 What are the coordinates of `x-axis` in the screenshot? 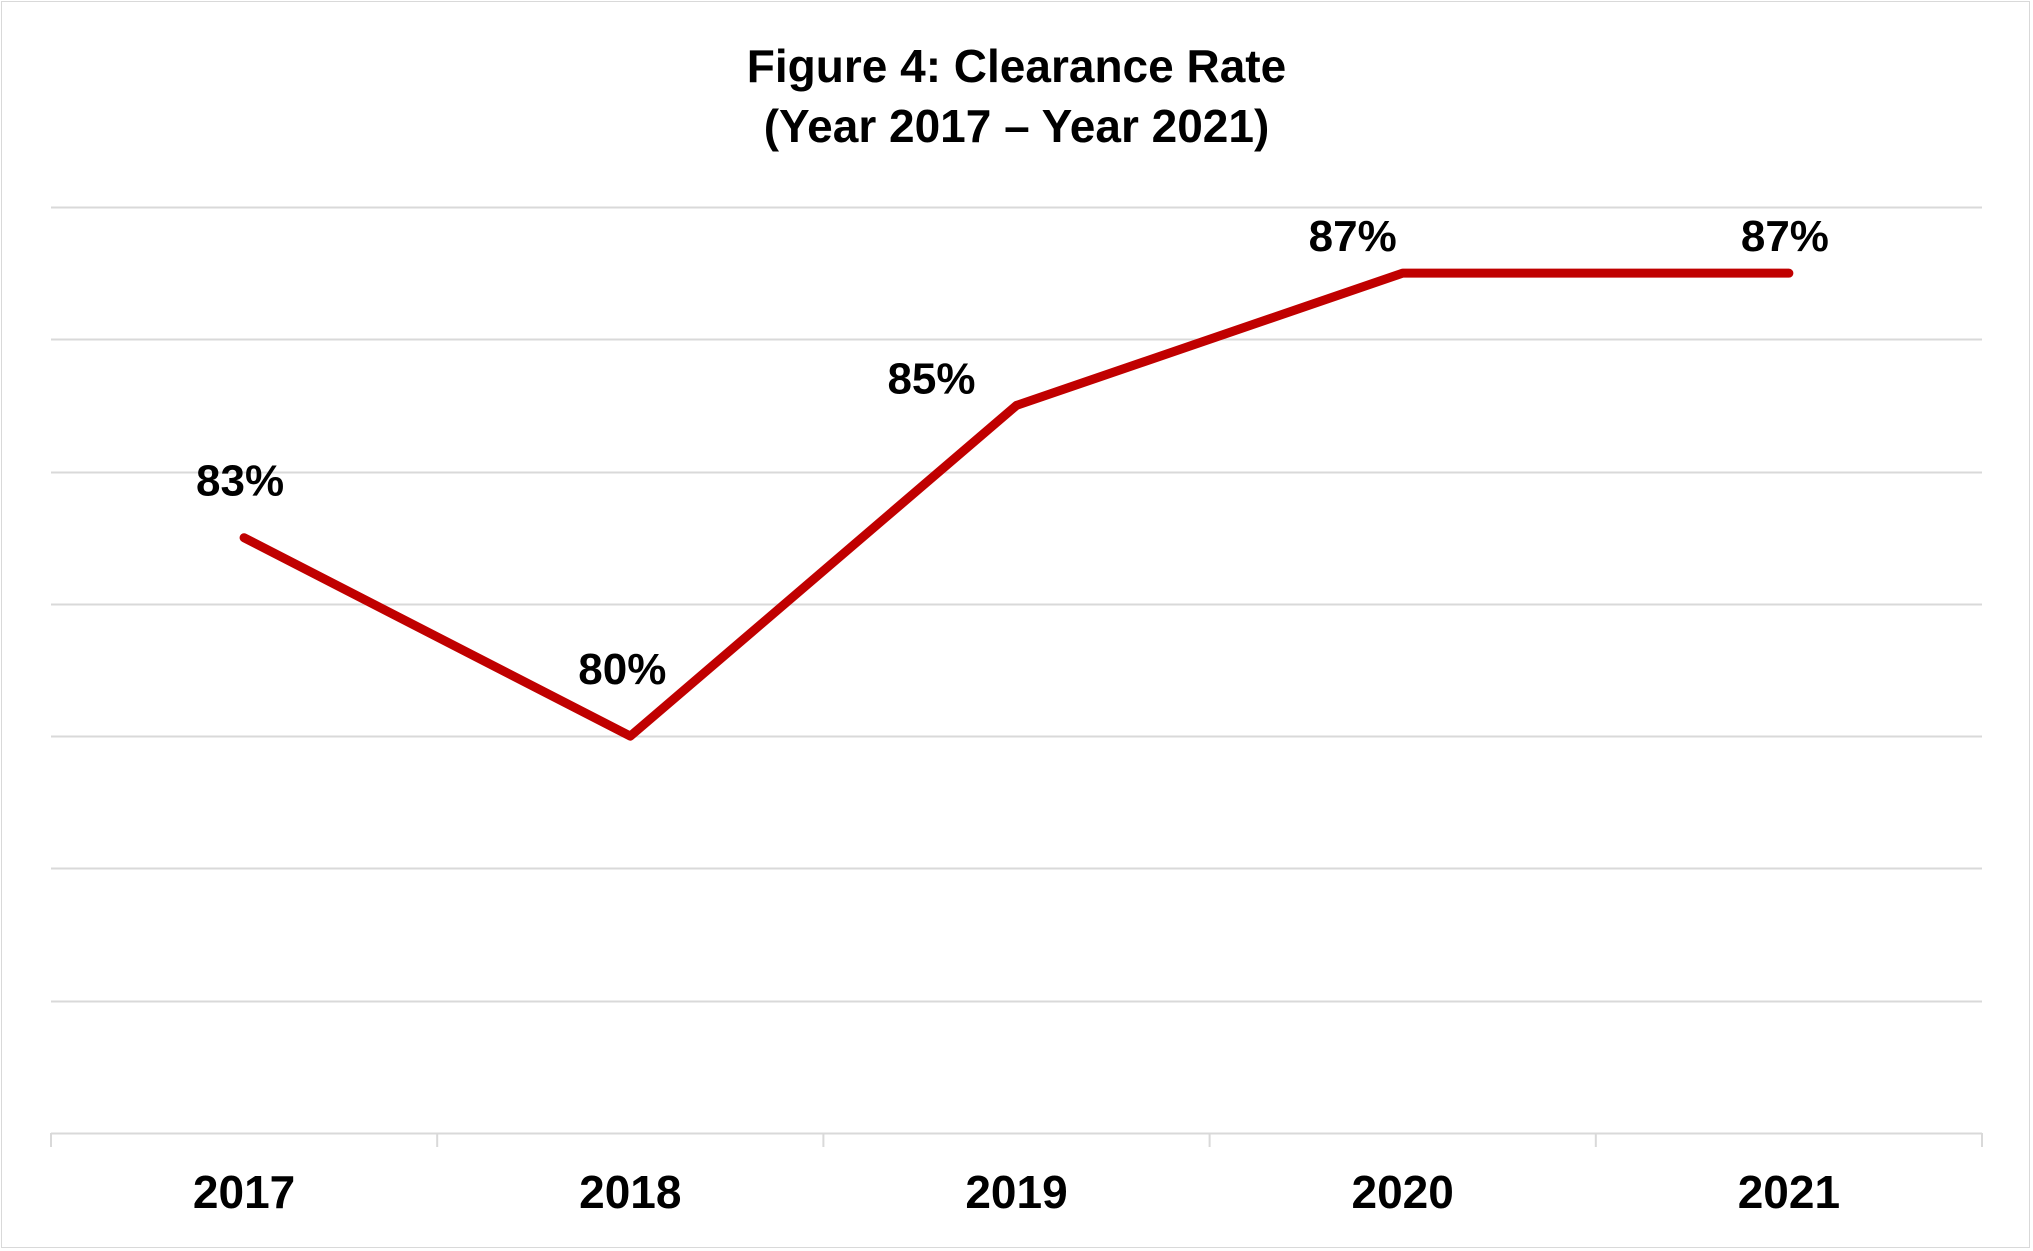 It's located at (1016, 1139).